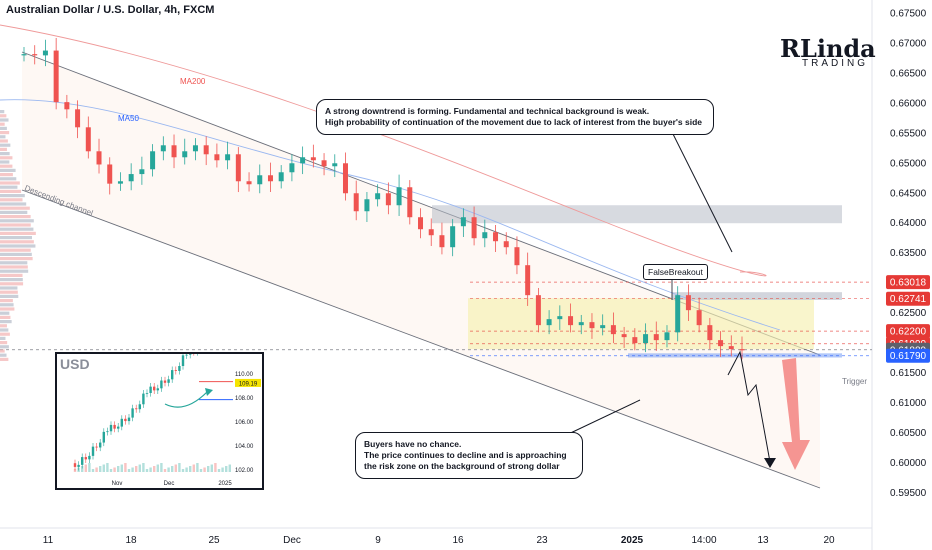 Image resolution: width=932 pixels, height=550 pixels. Describe the element at coordinates (244, 399) in the screenshot. I see `inset-y-tick: 108.00` at that location.